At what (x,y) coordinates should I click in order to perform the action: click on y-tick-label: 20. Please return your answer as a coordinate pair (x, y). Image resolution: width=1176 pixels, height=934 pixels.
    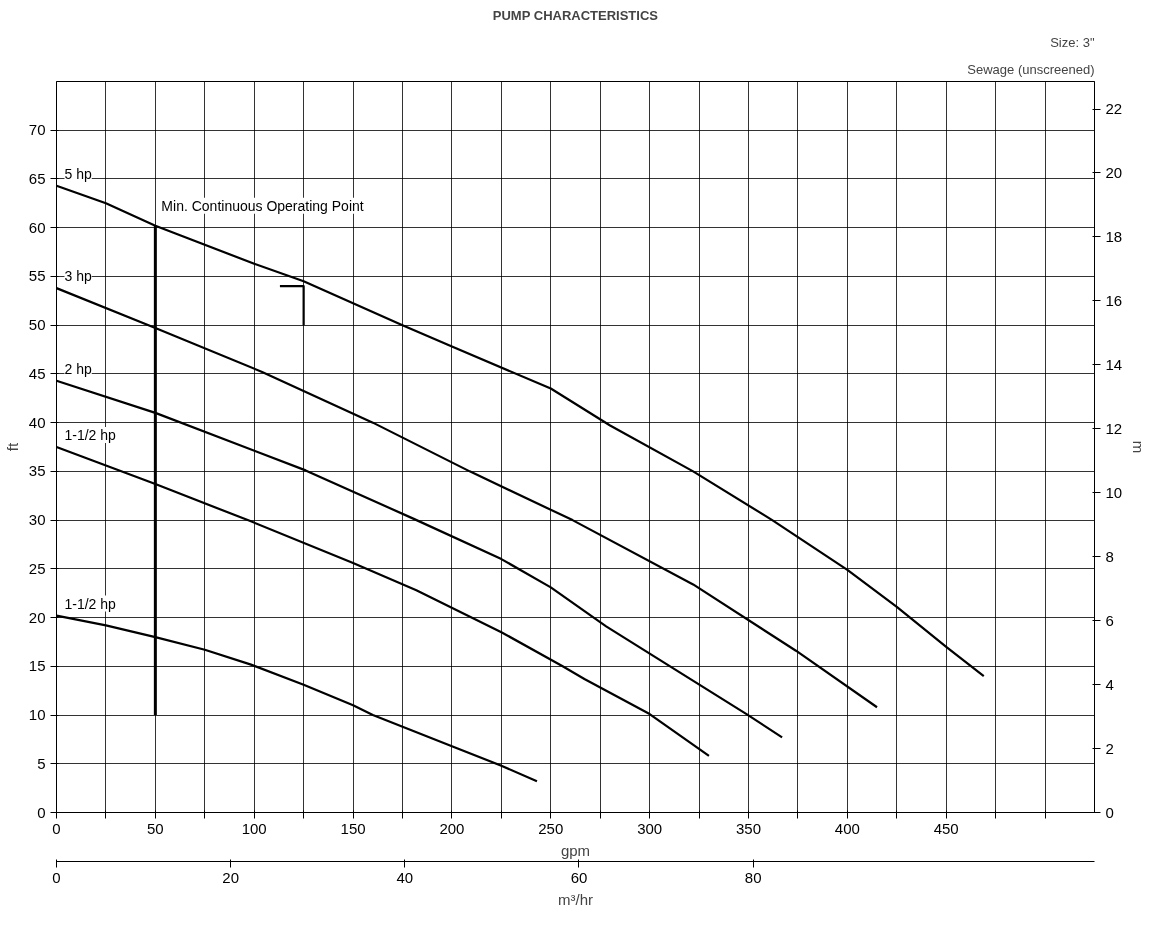
    Looking at the image, I should click on (37, 617).